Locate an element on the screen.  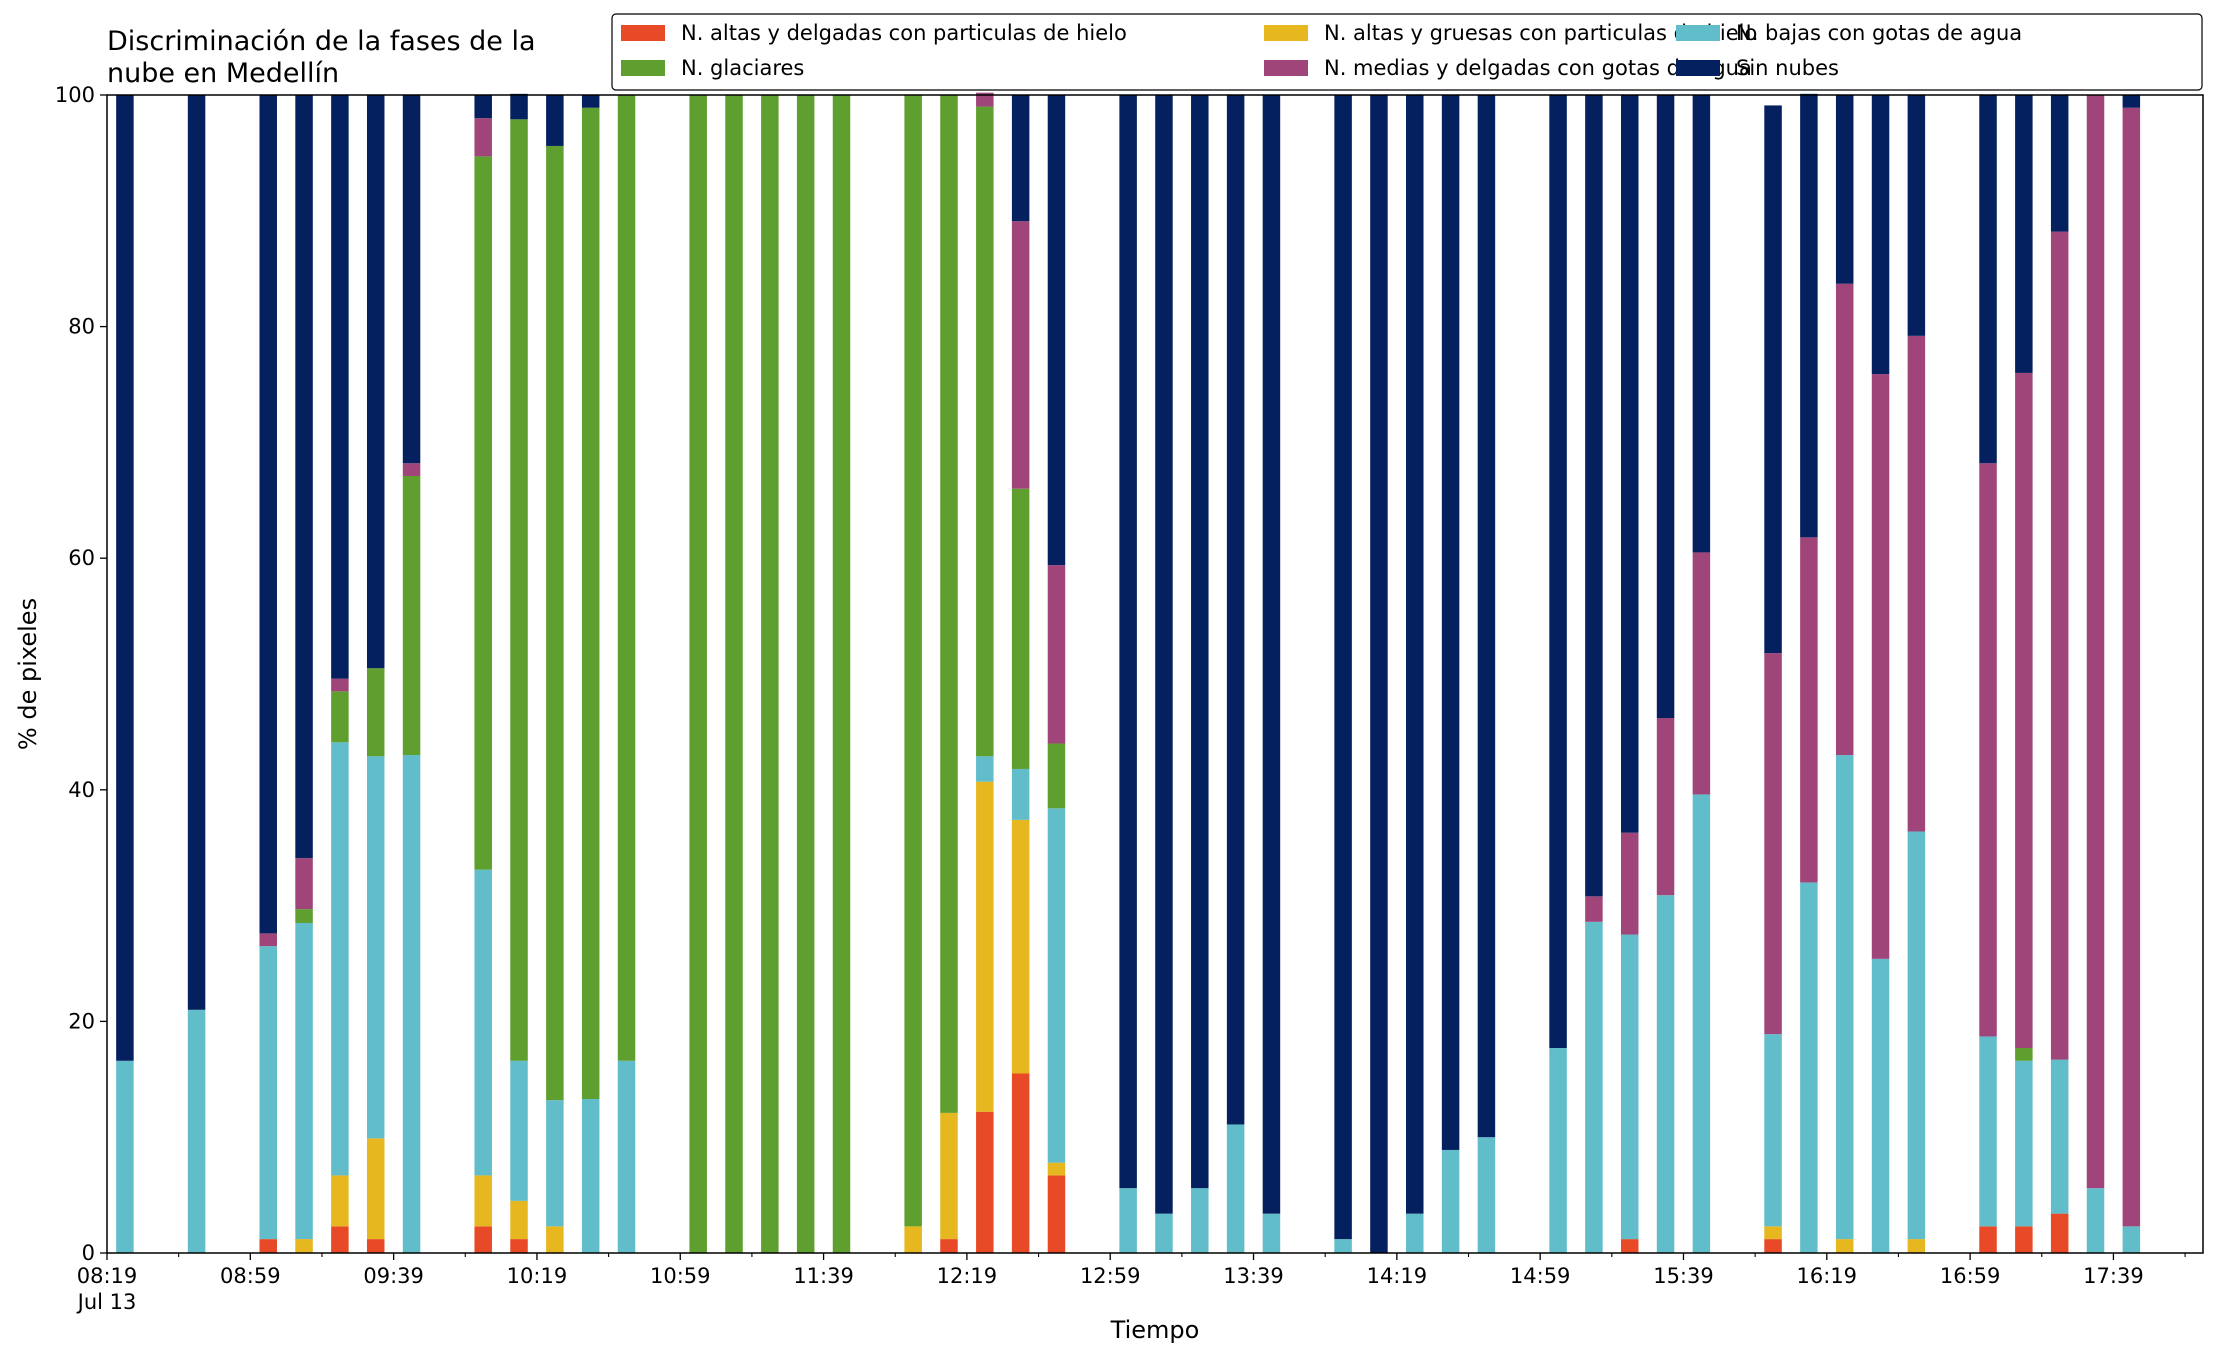
chart-title-line-1: Discriminación de la fases de la is located at coordinates (321, 41).